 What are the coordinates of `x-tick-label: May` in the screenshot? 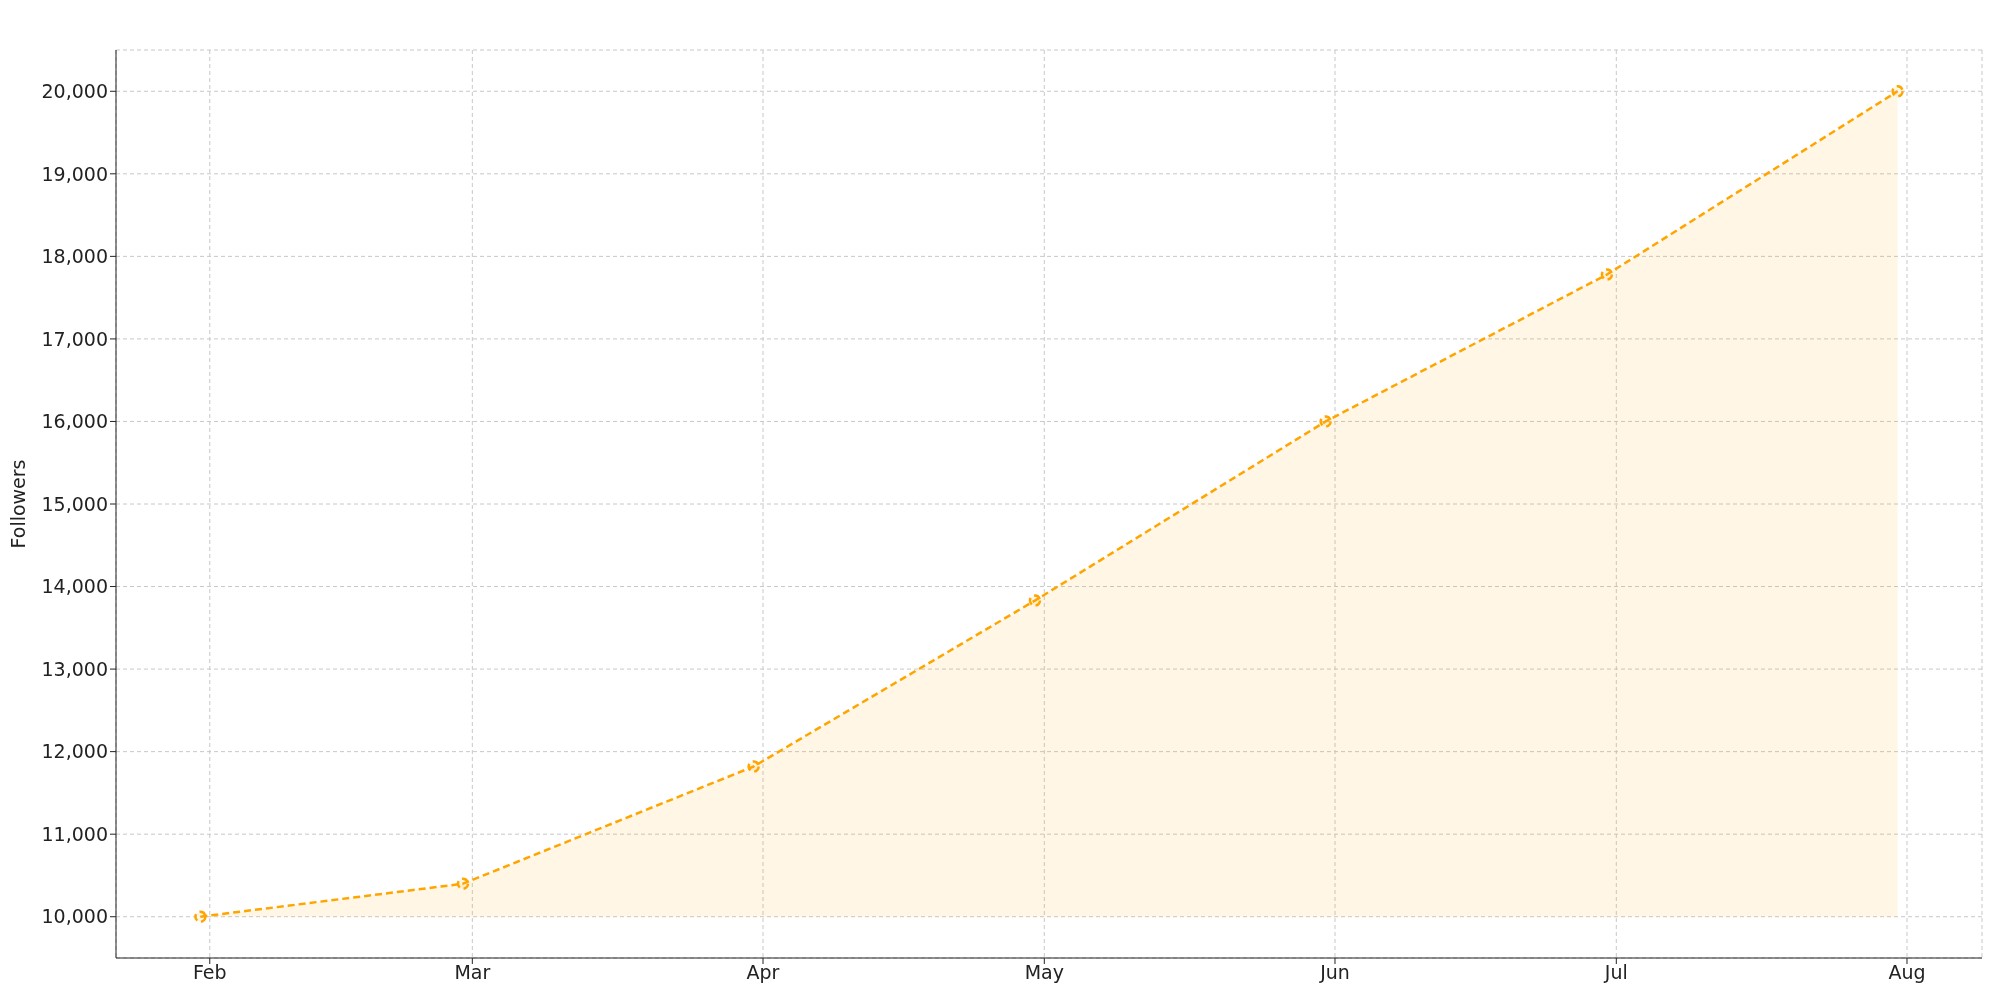 It's located at (1044, 972).